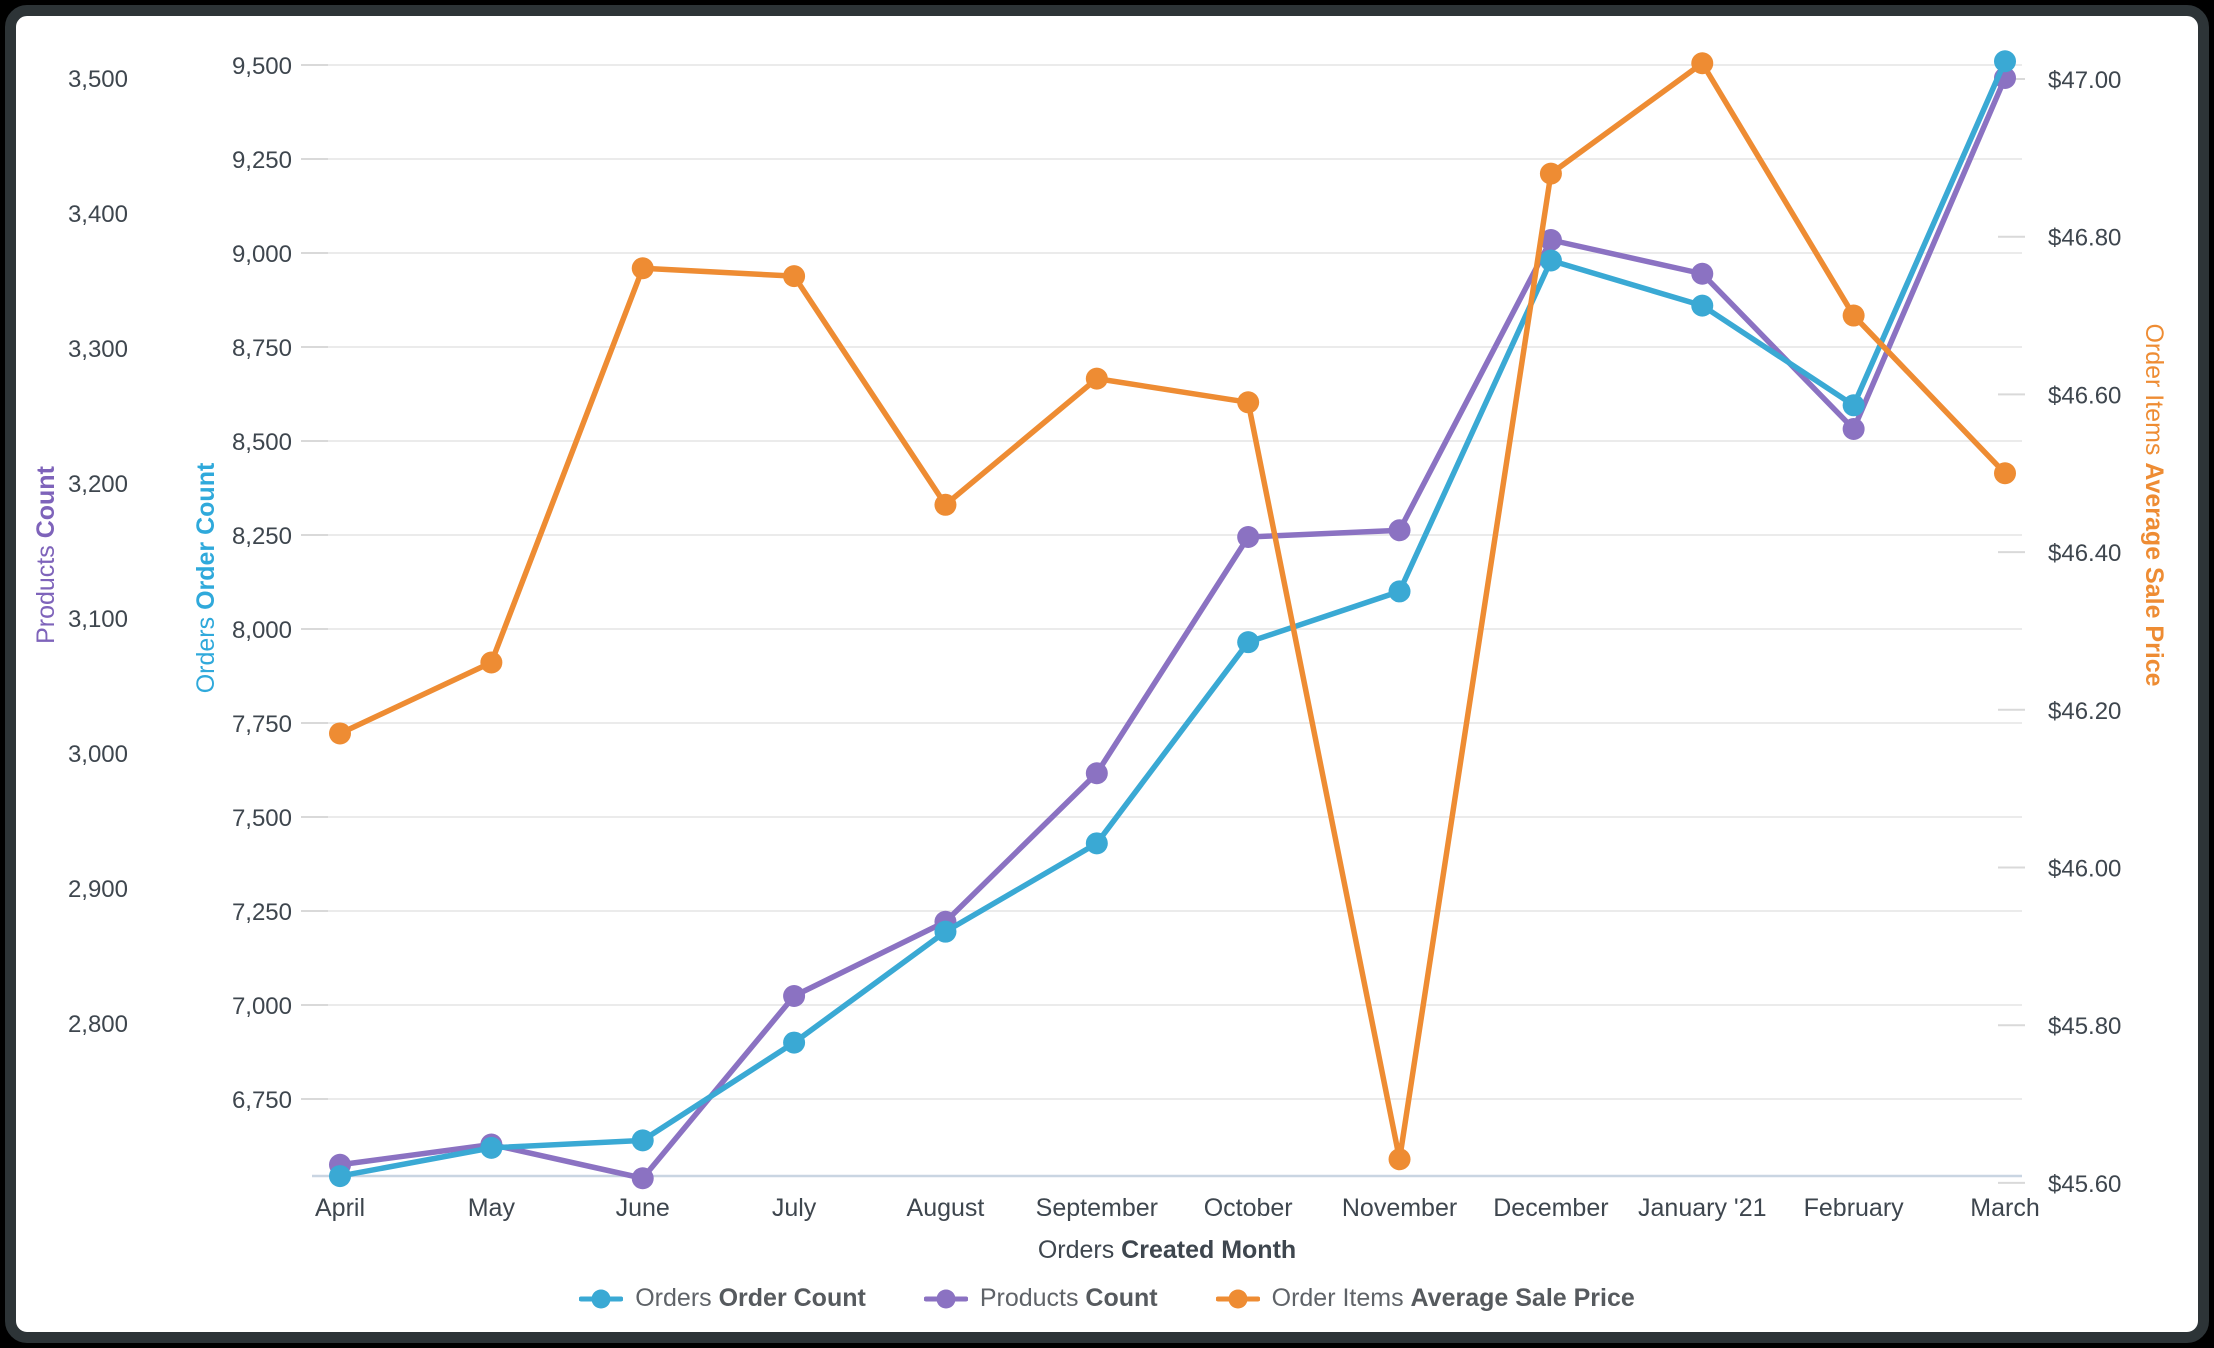  Describe the element at coordinates (262, 348) in the screenshot. I see `orders-axis-tick-label: 8,750` at that location.